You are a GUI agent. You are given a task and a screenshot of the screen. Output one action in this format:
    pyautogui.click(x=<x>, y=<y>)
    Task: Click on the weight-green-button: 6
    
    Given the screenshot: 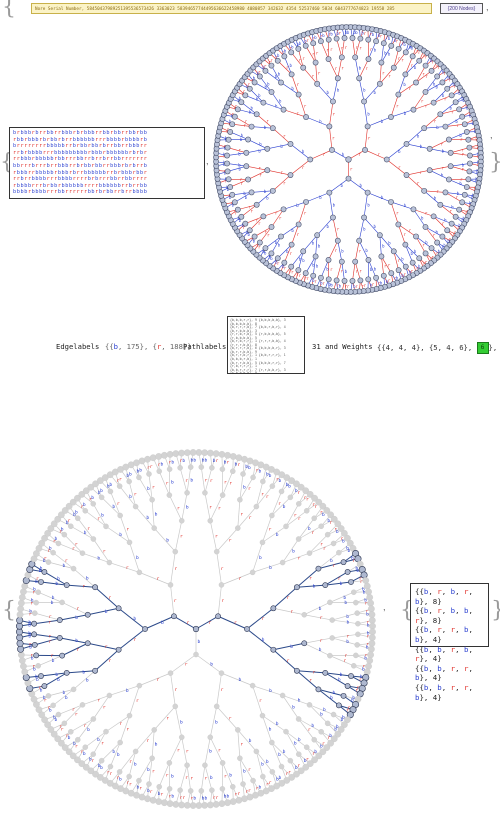 What is the action you would take?
    pyautogui.click(x=482, y=348)
    